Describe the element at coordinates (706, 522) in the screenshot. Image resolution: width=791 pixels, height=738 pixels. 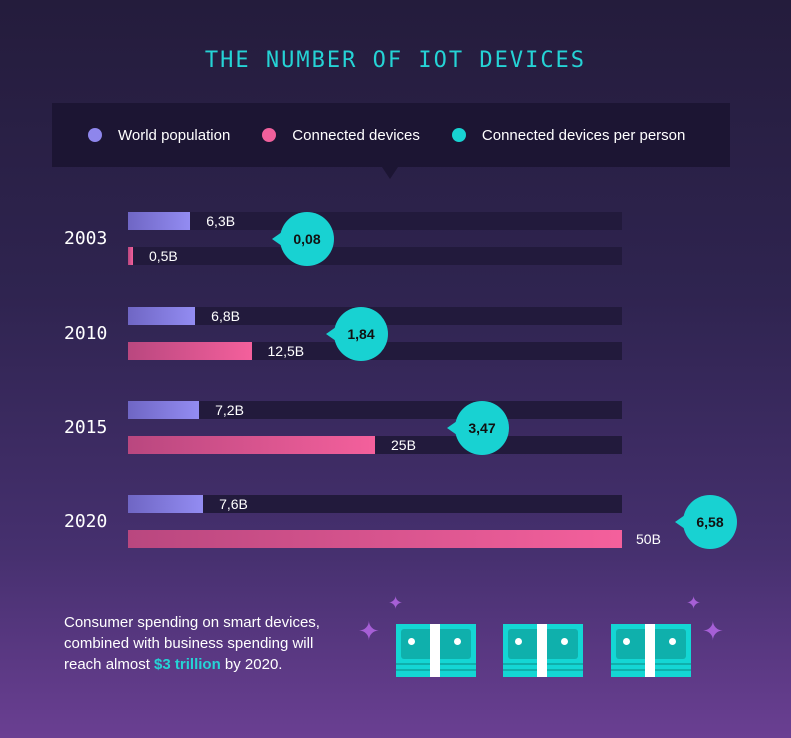
I see `per-person-bubble: 6,58` at that location.